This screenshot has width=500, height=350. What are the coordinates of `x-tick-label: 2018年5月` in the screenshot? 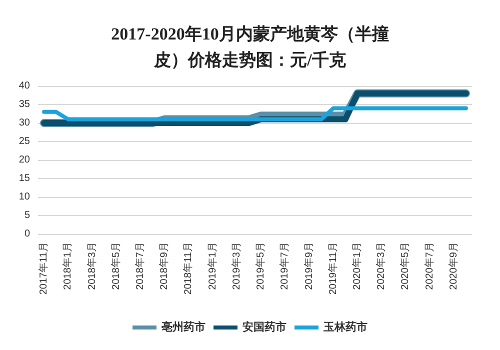 It's located at (116, 266).